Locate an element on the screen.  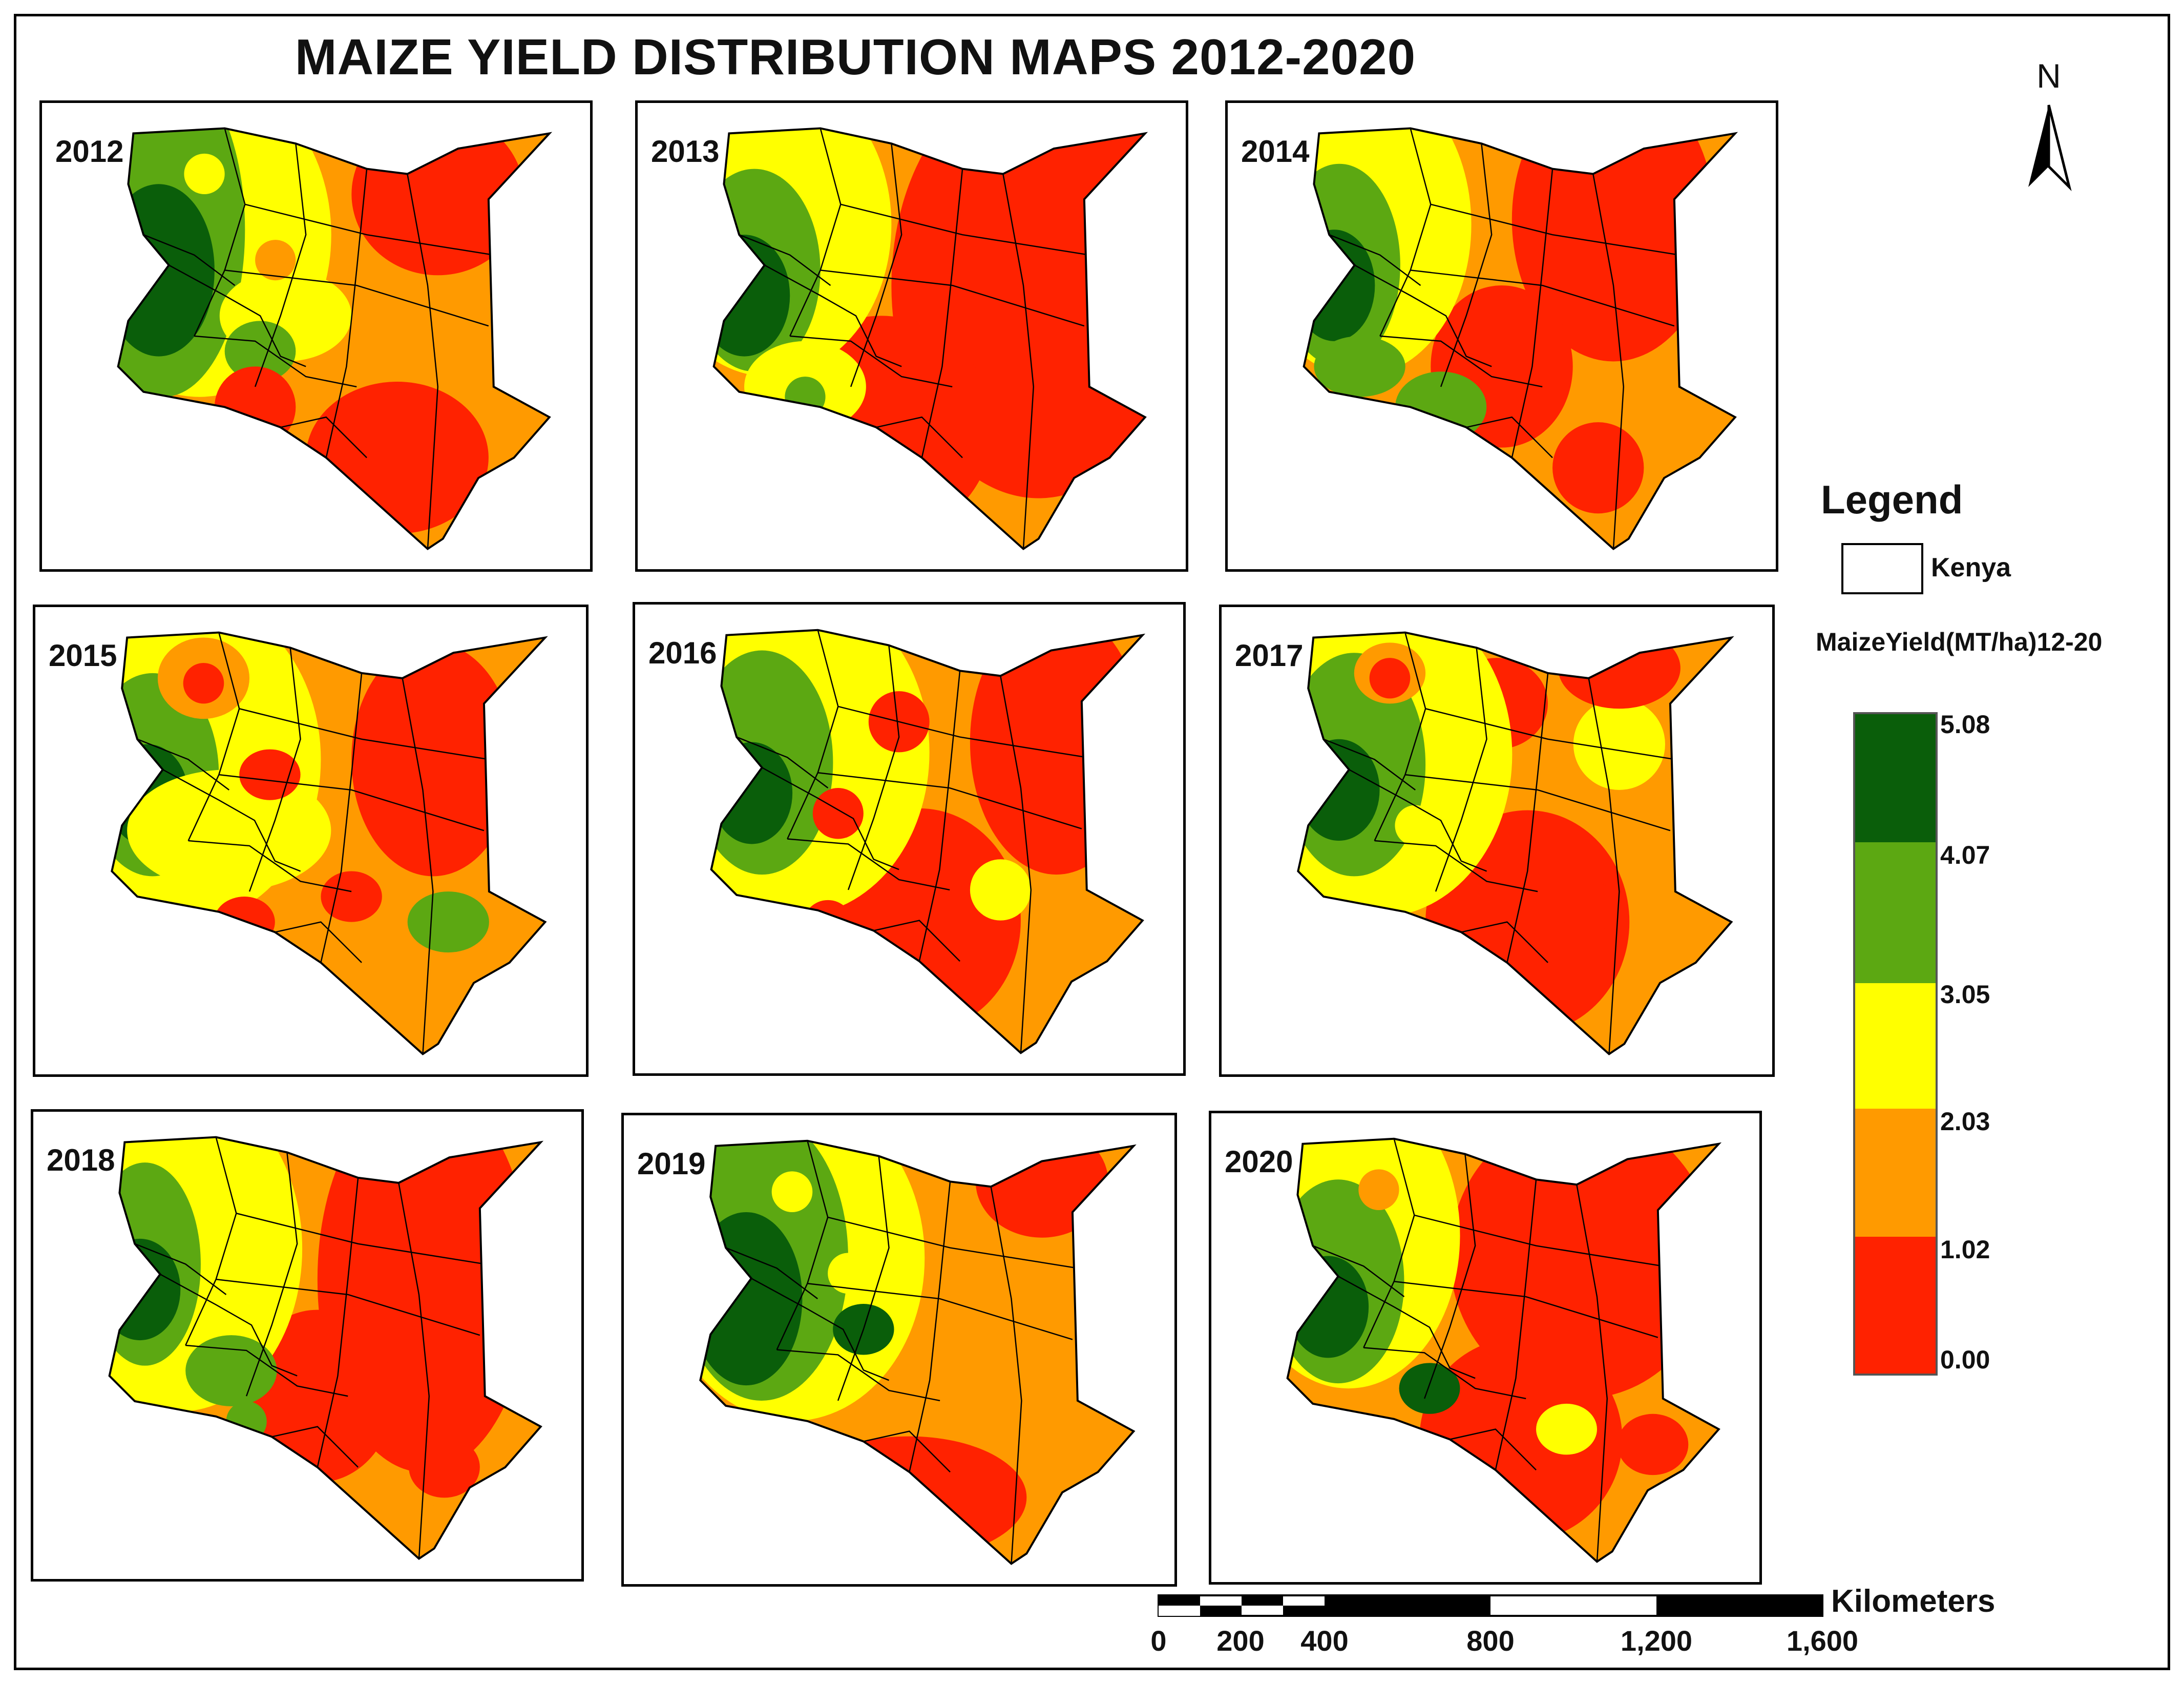
map-panel-2017: 2017 is located at coordinates (1497, 841).